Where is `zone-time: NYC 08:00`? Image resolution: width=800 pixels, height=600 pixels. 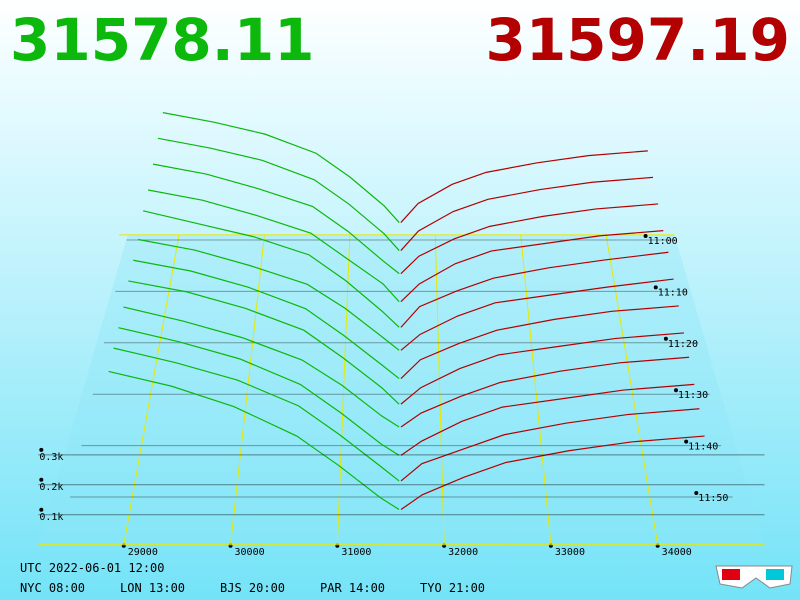 zone-time: NYC 08:00 is located at coordinates (52, 588).